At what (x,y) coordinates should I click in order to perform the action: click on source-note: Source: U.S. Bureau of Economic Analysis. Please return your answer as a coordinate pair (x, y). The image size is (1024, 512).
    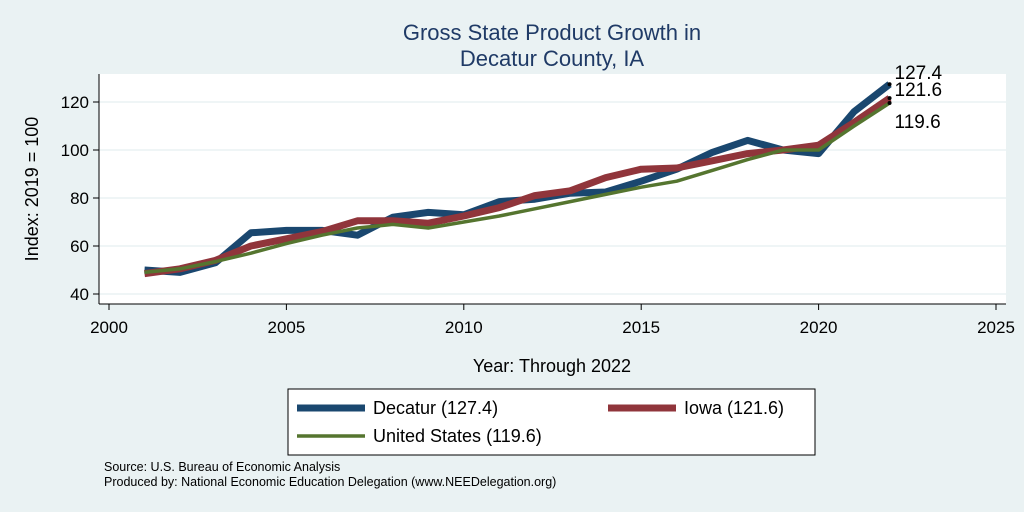
    Looking at the image, I should click on (222, 467).